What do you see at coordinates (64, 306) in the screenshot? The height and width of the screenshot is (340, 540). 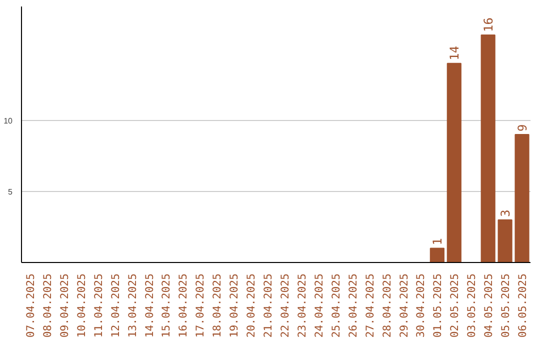 I see `x-tick-label: 09.04.2025` at bounding box center [64, 306].